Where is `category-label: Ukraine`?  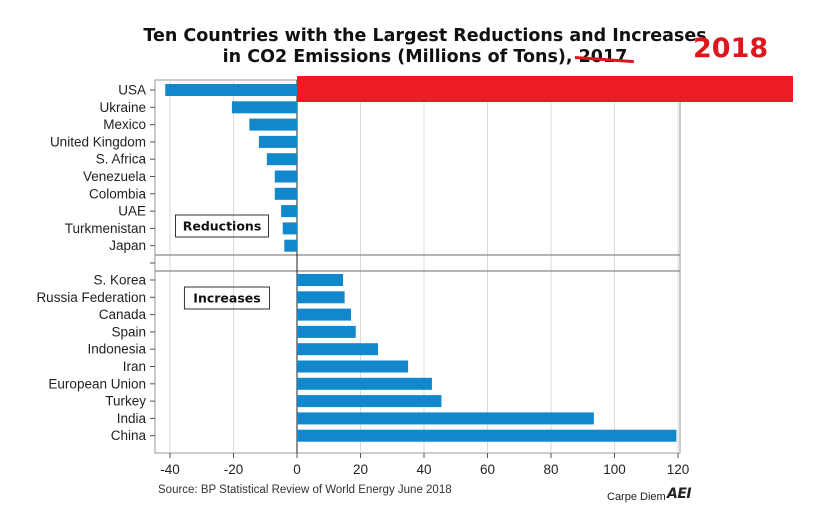
category-label: Ukraine is located at coordinates (122, 107).